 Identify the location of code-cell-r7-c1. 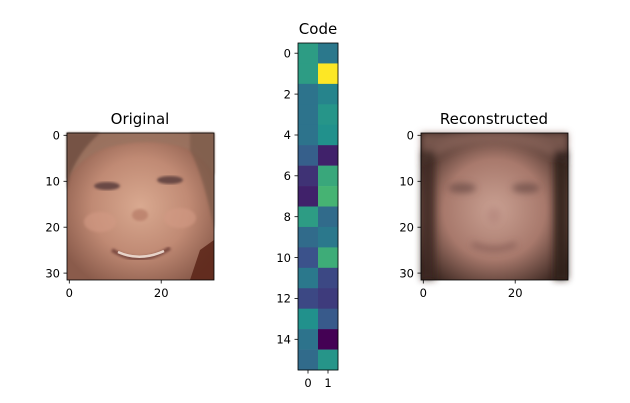
(328, 196).